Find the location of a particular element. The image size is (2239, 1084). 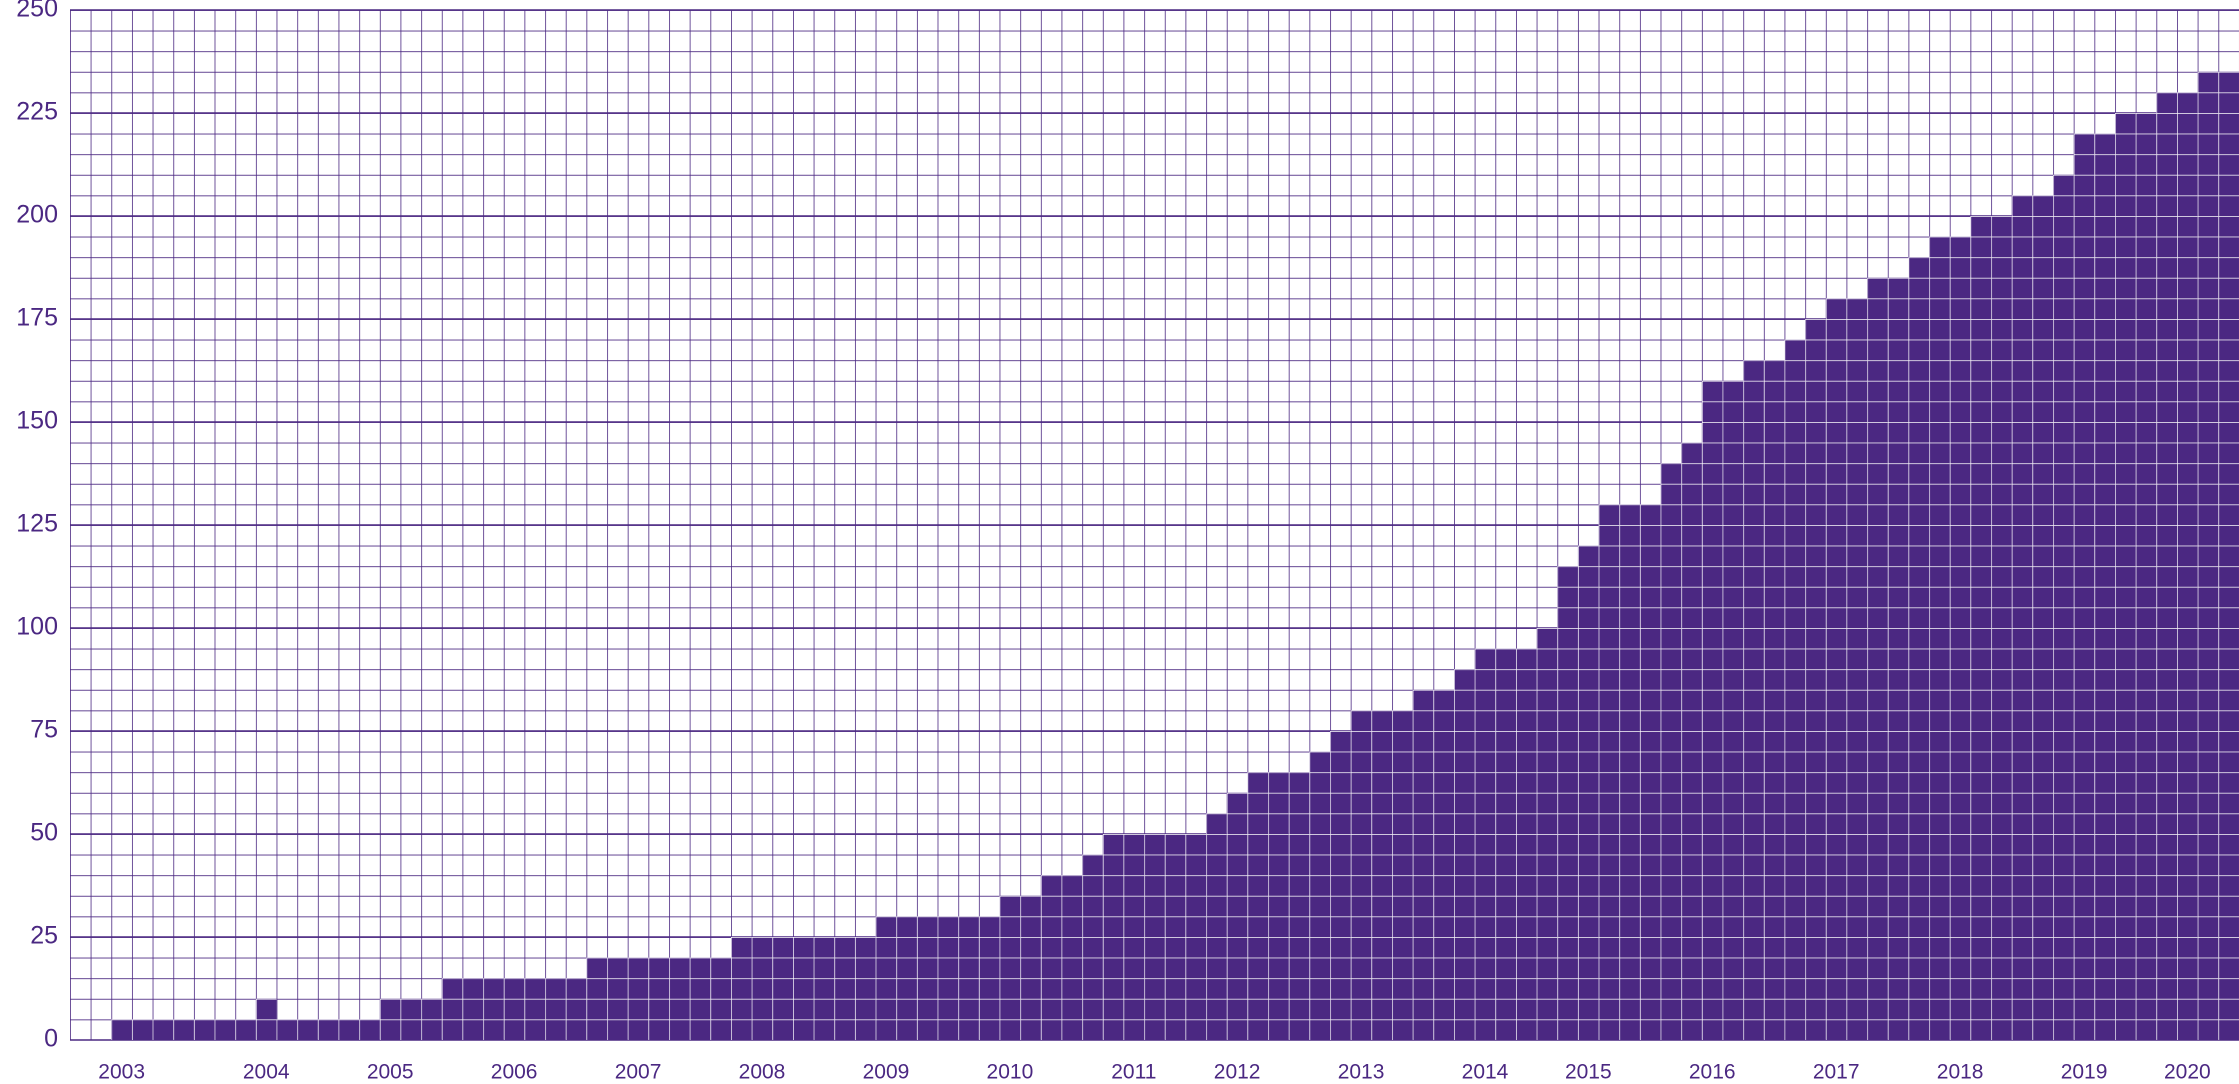

x-tick-label: 2011 is located at coordinates (1133, 1072).